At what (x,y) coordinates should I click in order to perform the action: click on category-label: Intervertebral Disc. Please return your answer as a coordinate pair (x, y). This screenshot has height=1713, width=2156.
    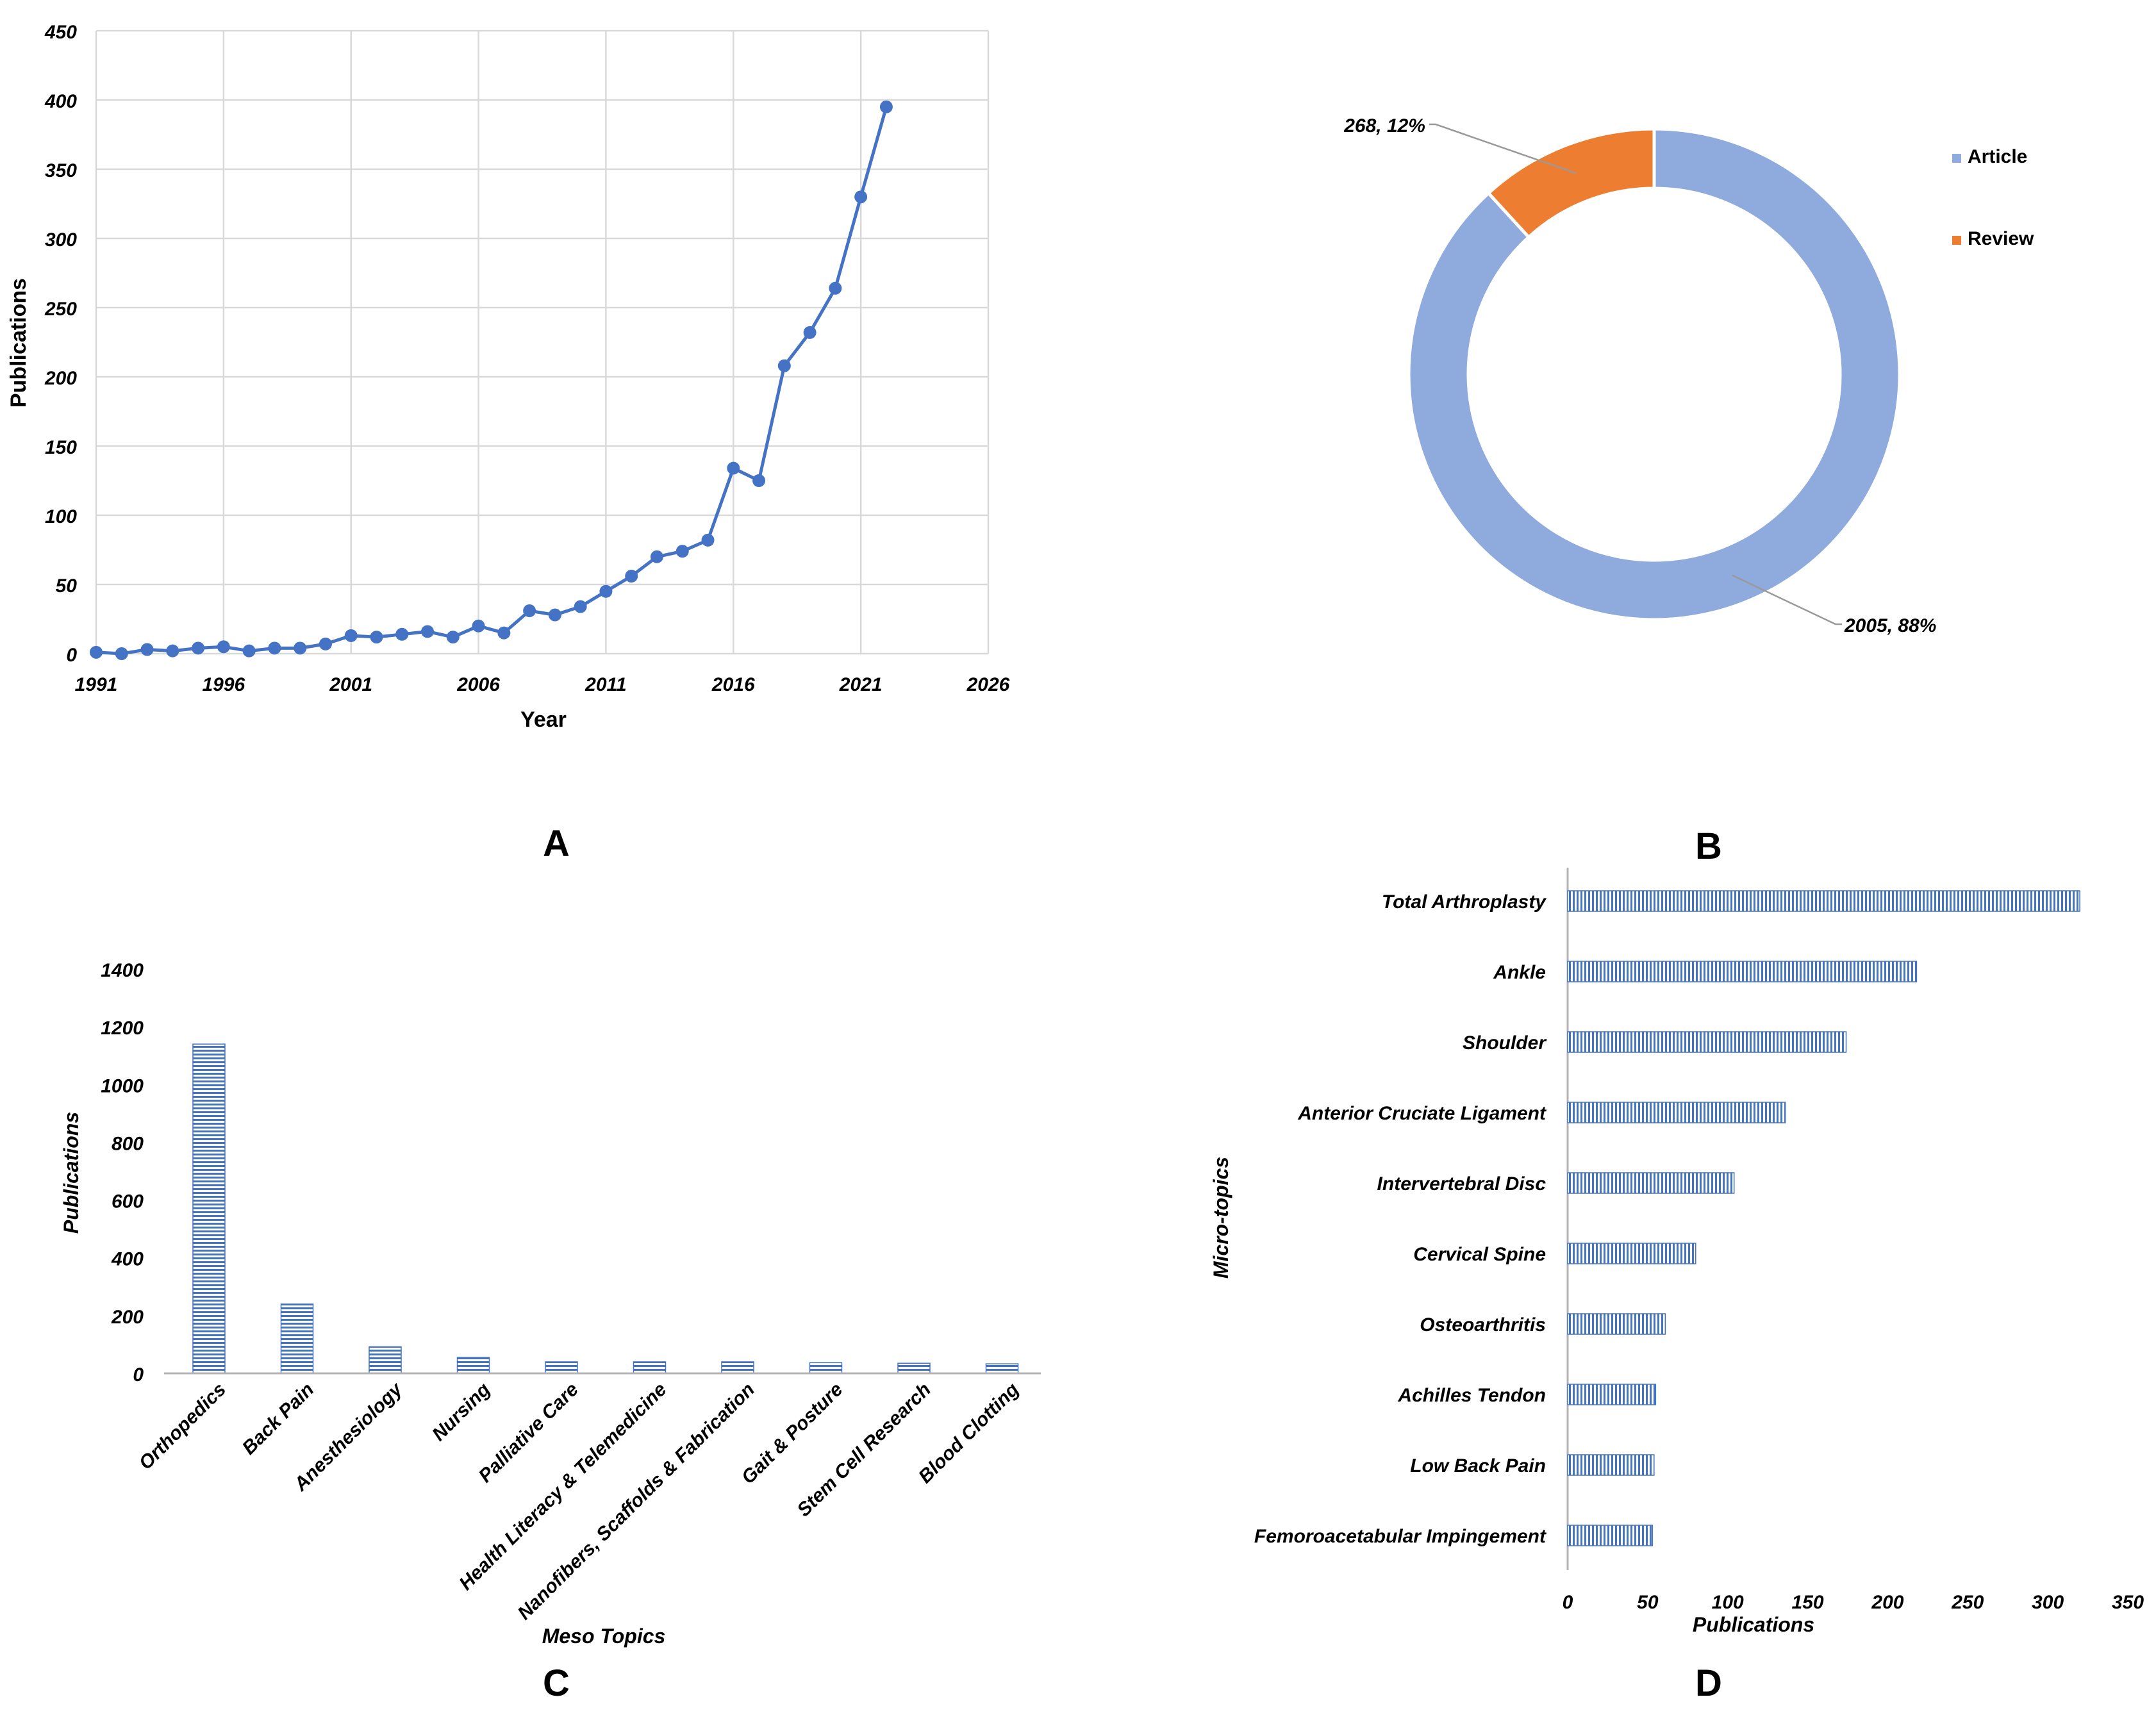
    Looking at the image, I should click on (1462, 1184).